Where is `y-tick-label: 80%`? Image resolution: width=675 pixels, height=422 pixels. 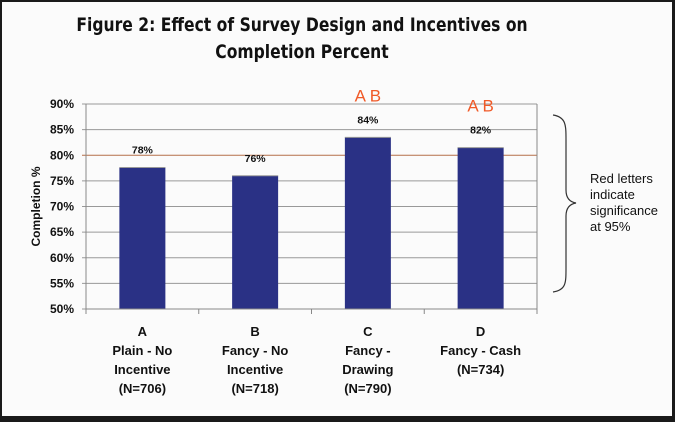
y-tick-label: 80% is located at coordinates (62, 155).